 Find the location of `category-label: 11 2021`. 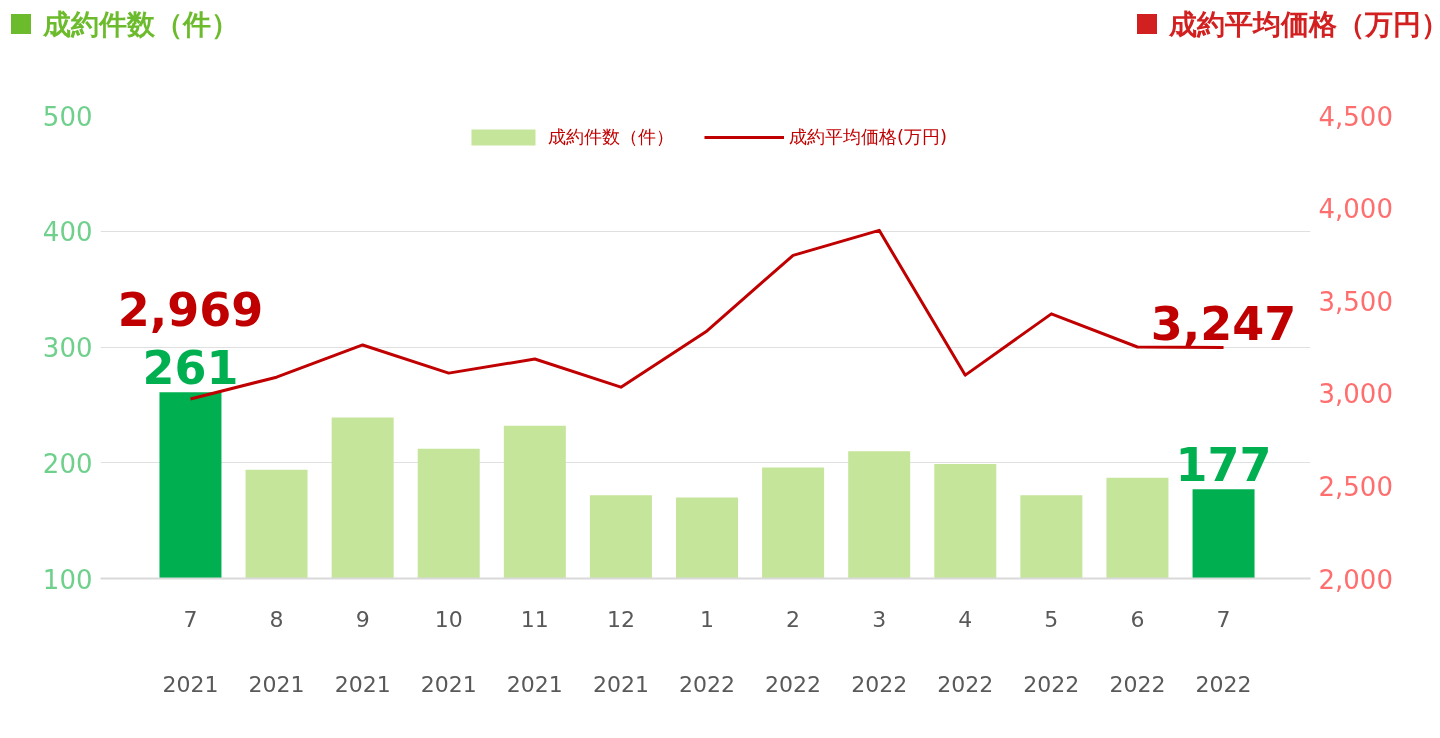

category-label: 11 2021 is located at coordinates (534, 651).